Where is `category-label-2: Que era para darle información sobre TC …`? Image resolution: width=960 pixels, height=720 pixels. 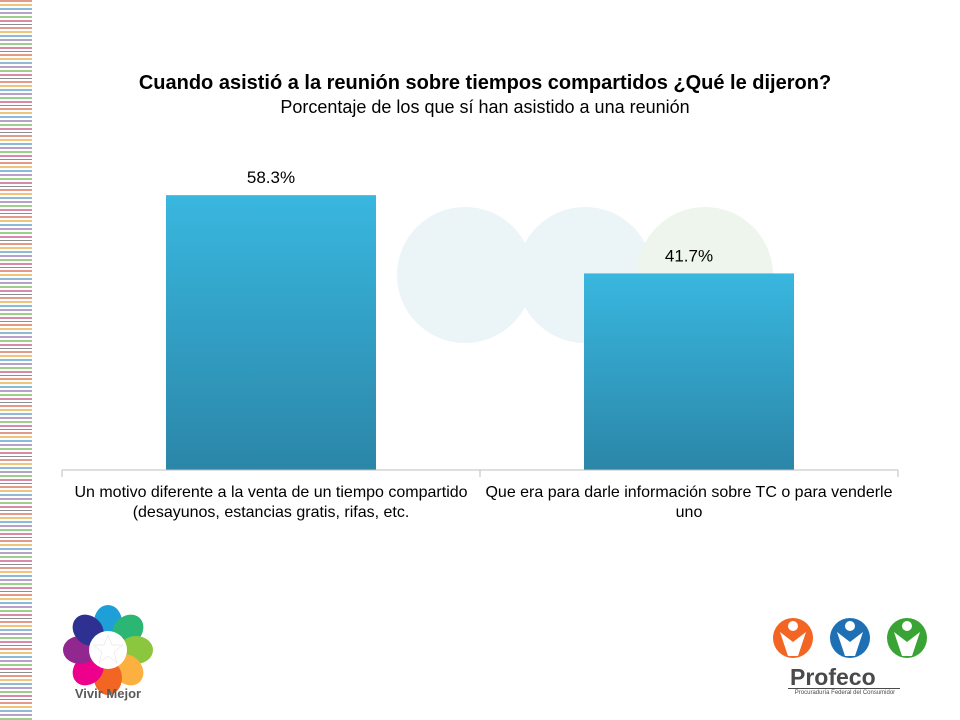 category-label-2: Que era para darle información sobre TC … is located at coordinates (689, 502).